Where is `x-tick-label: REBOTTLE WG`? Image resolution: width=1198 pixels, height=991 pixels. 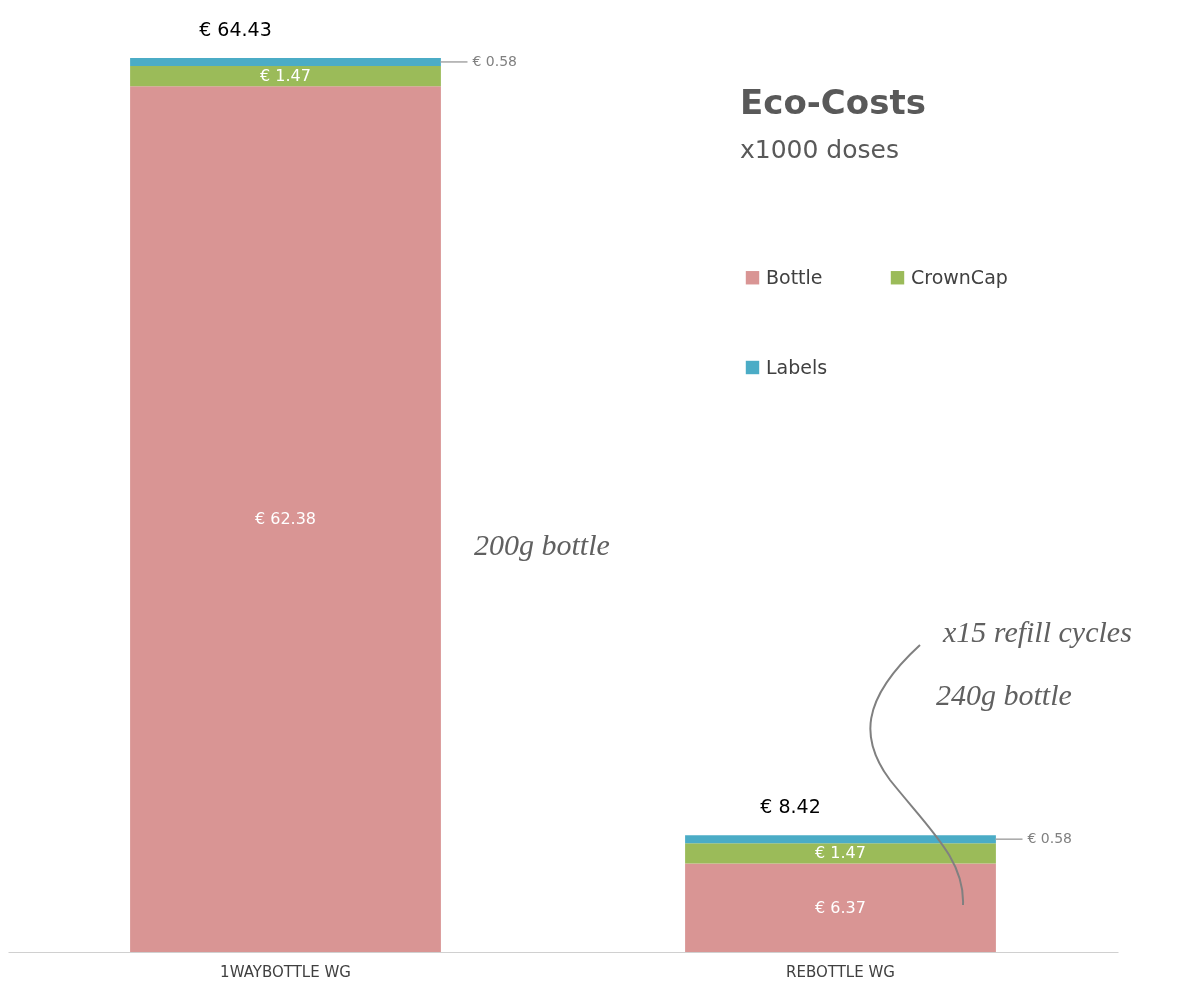
x-tick-label: REBOTTLE WG is located at coordinates (840, 971).